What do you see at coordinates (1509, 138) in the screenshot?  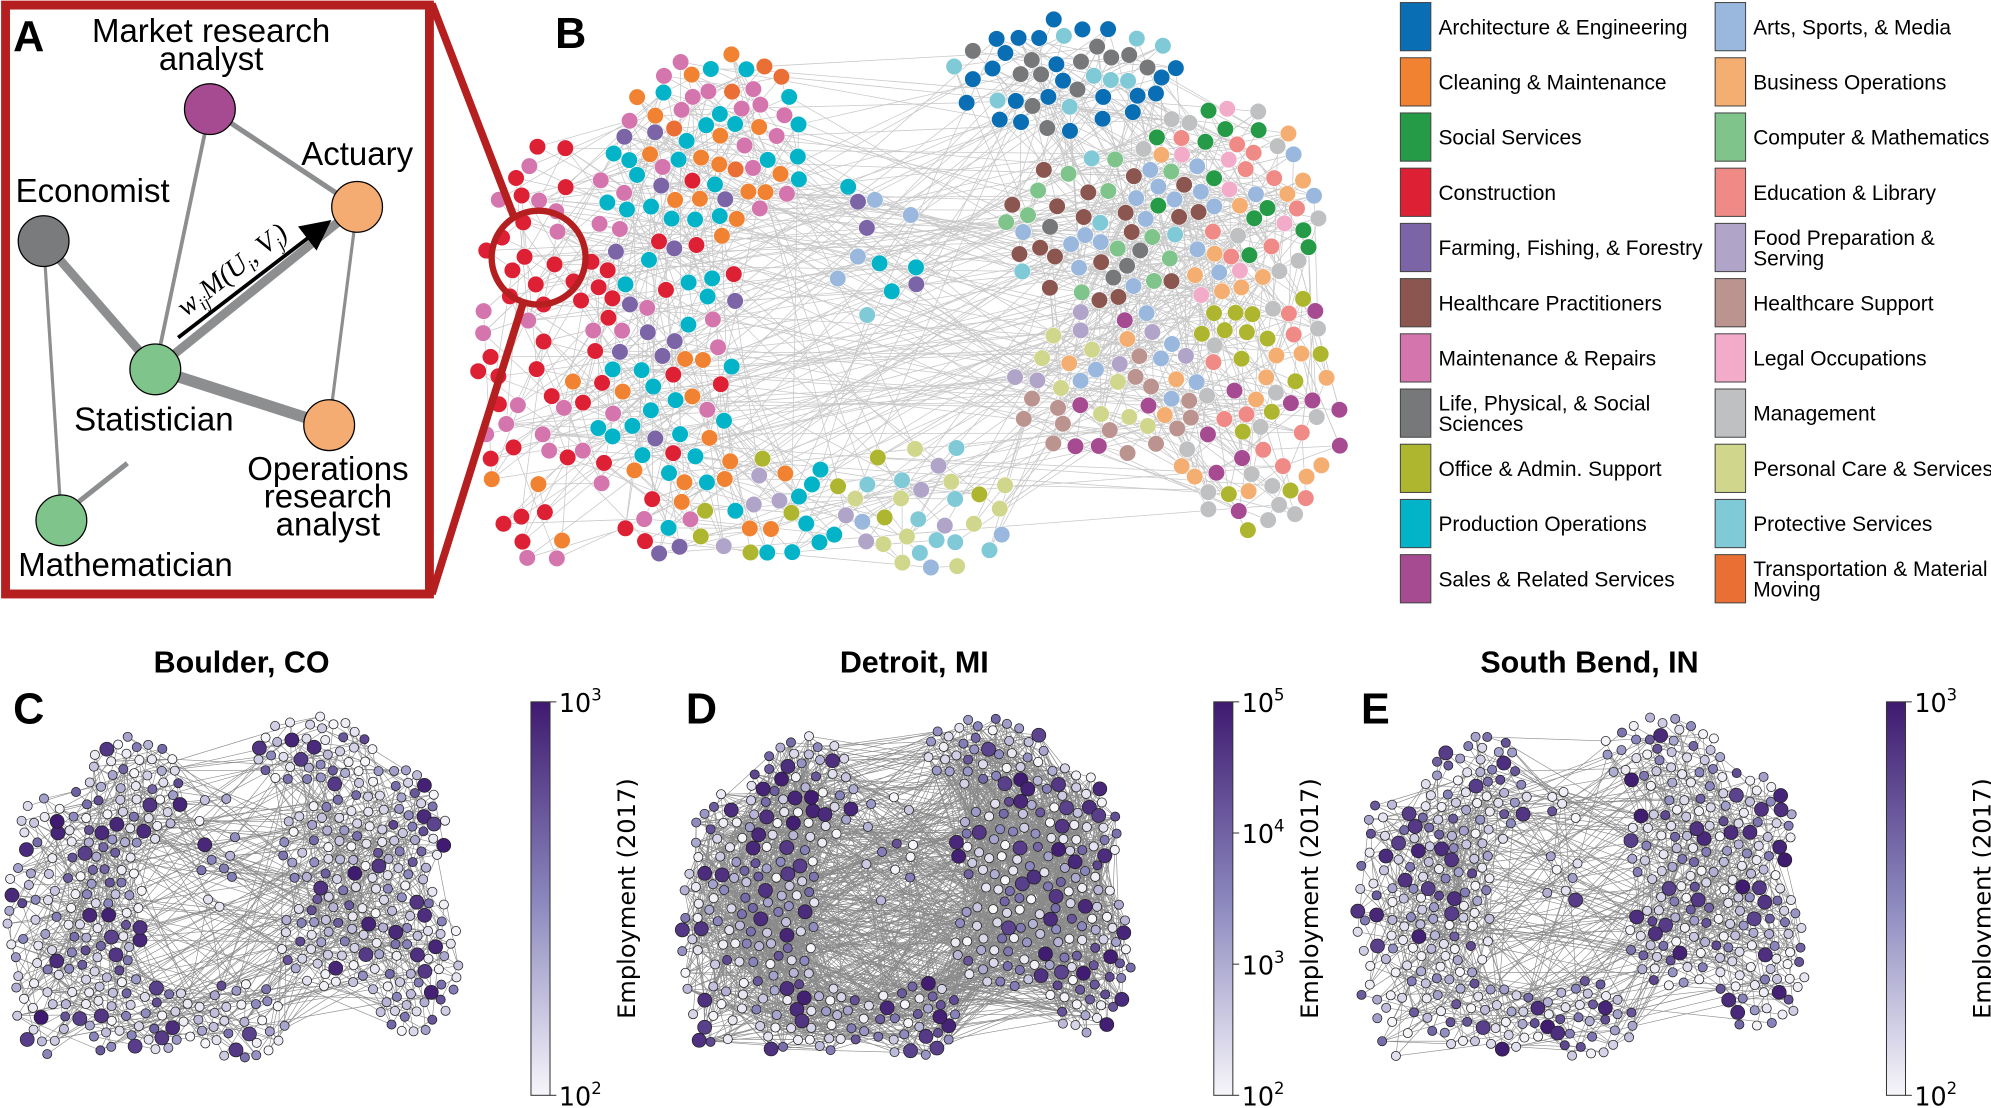 I see `legend-label: Social Services` at bounding box center [1509, 138].